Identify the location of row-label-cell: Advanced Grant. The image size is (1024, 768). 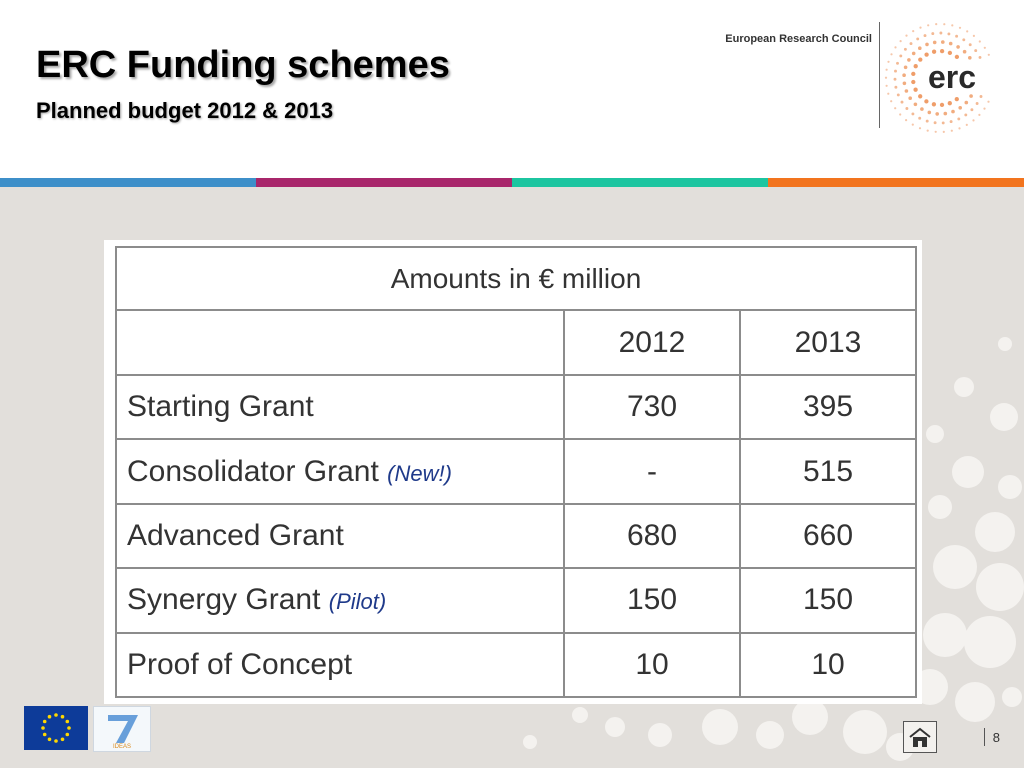
(340, 536).